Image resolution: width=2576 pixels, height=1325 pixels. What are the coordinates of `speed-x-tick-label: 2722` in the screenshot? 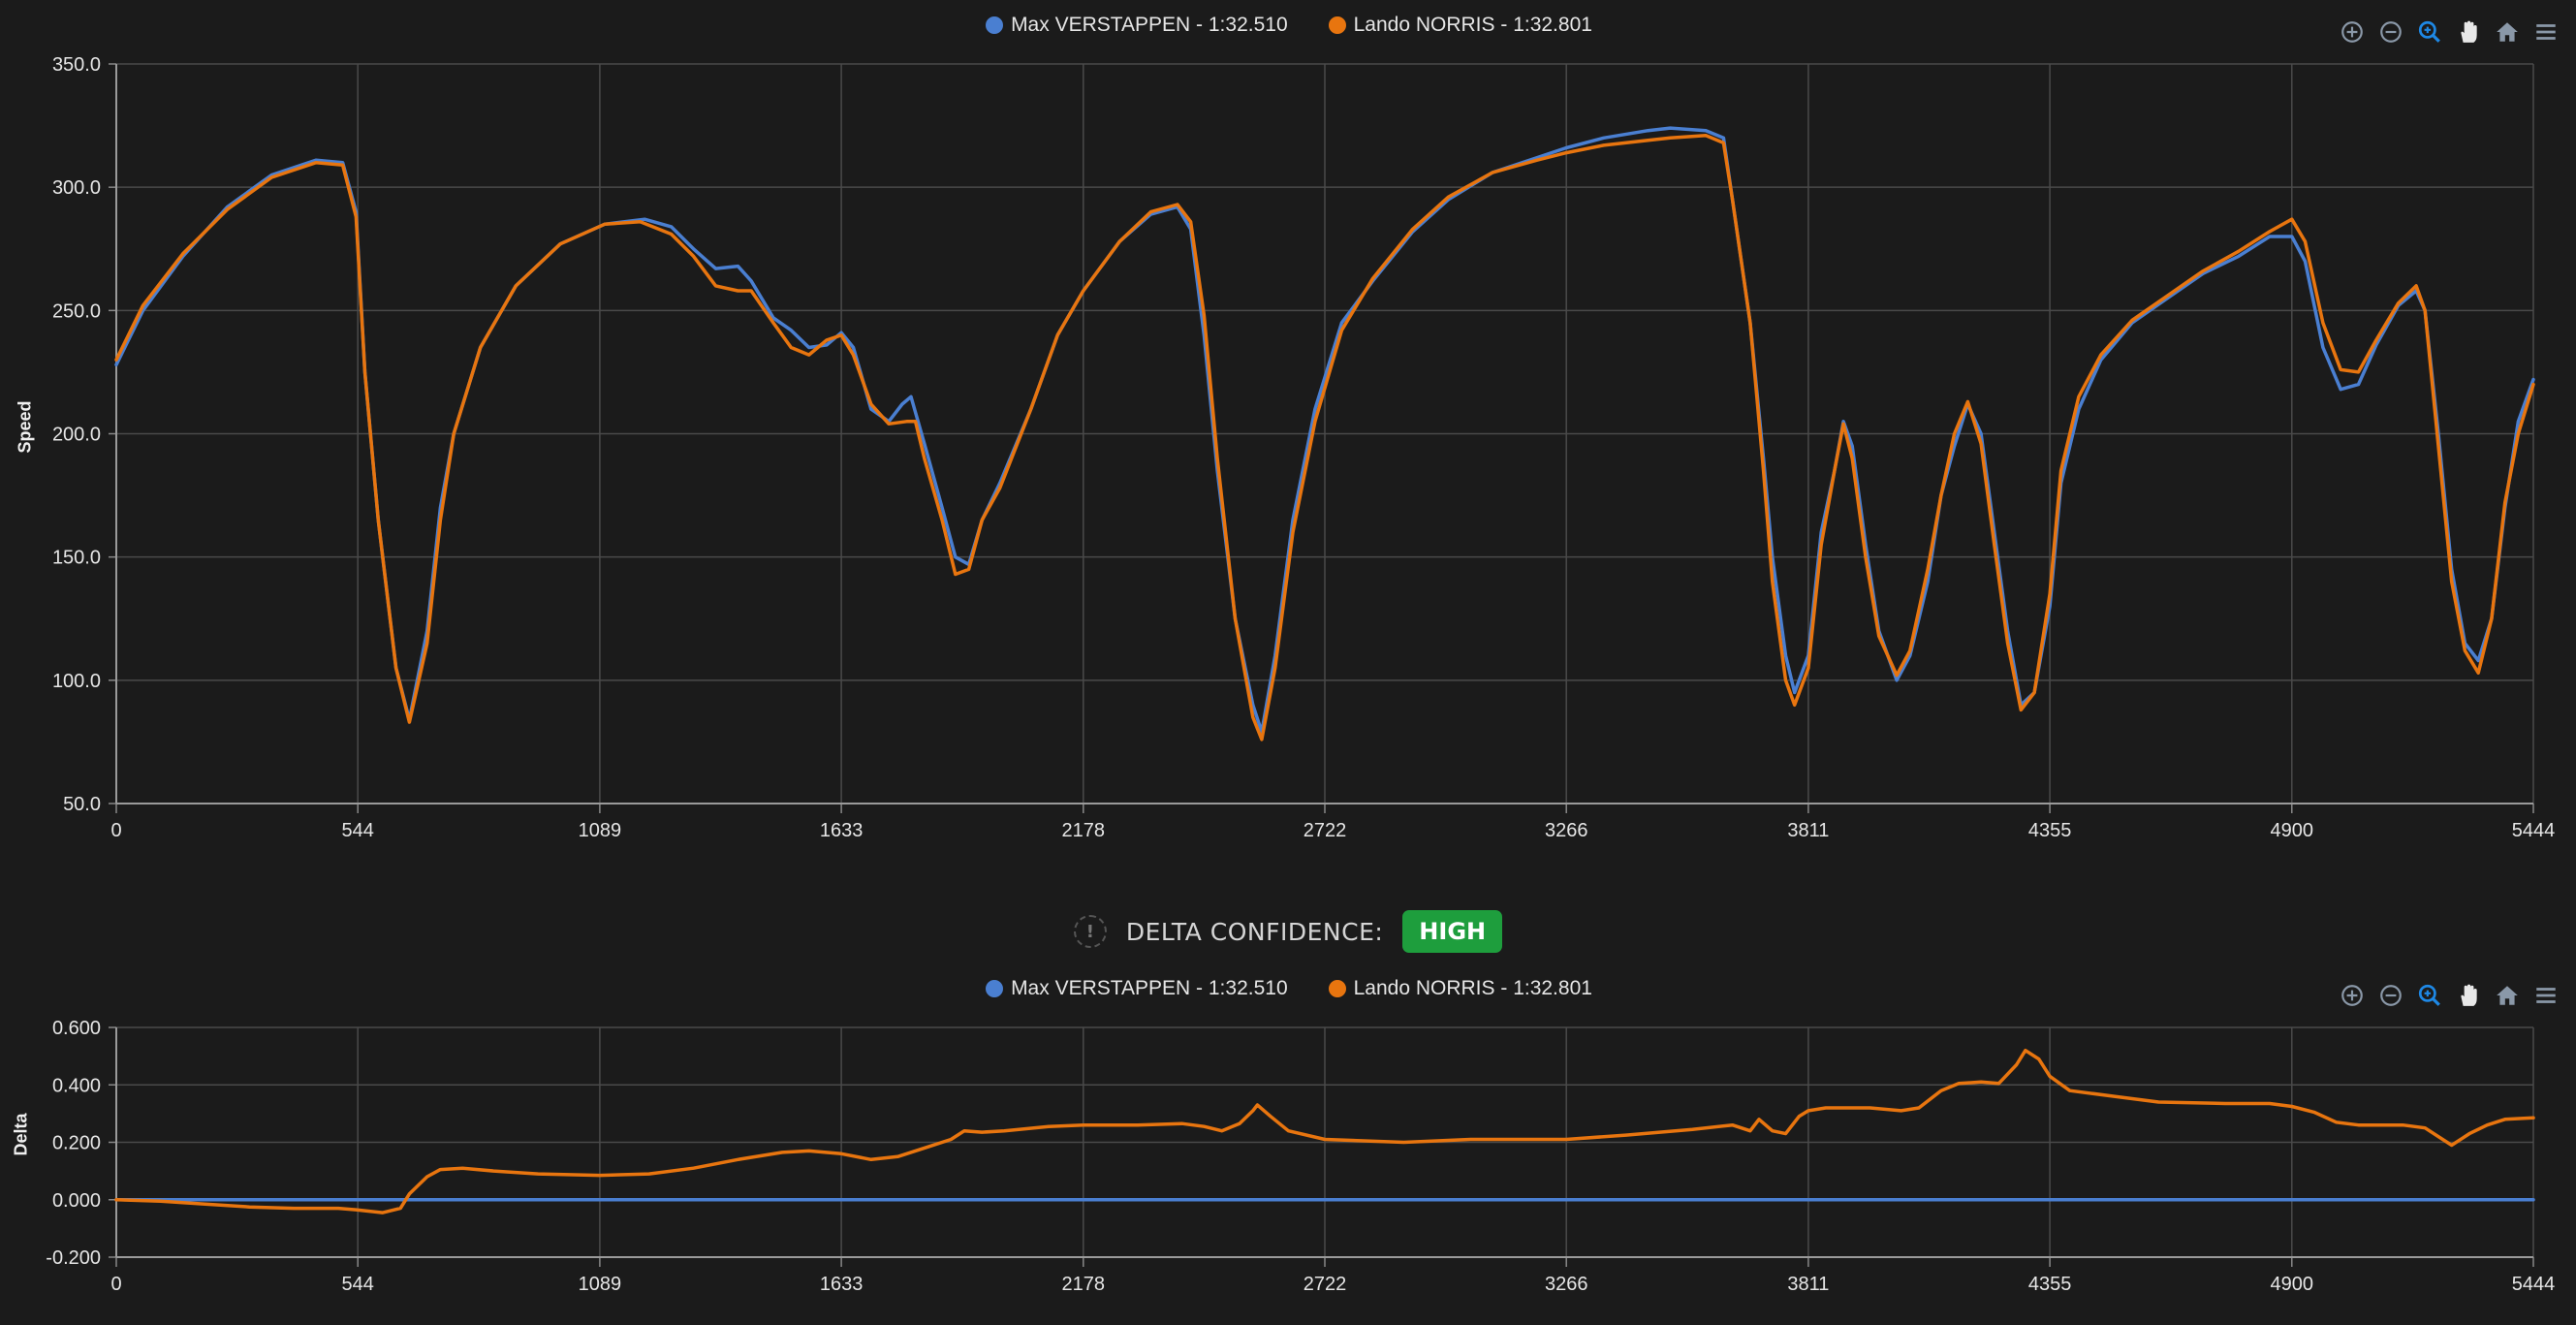 It's located at (1325, 830).